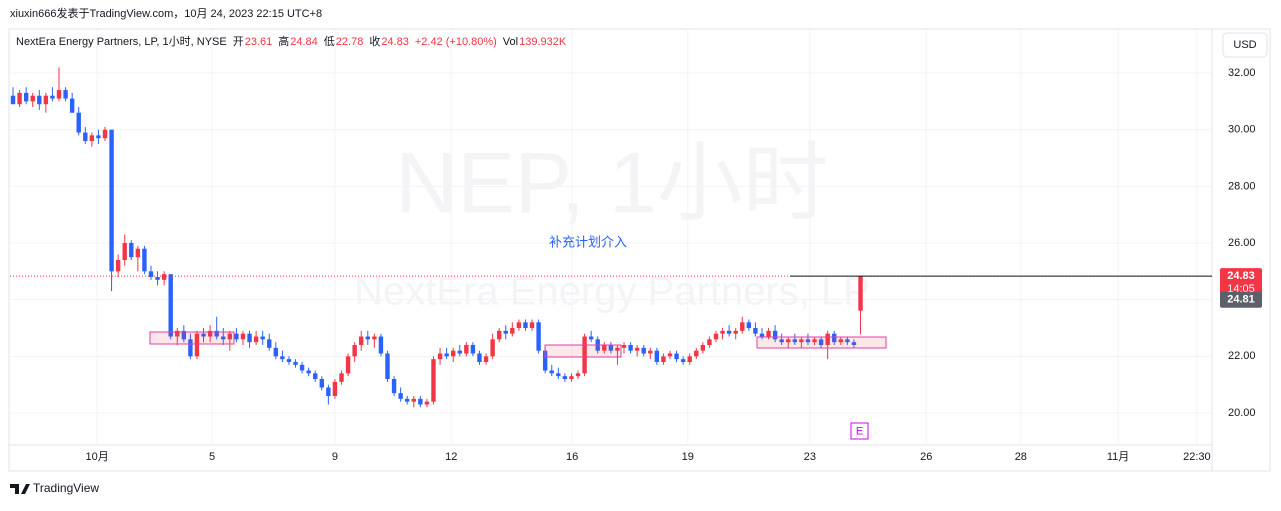 This screenshot has height=511, width=1281. Describe the element at coordinates (20, 489) in the screenshot. I see `brand-logo` at that location.